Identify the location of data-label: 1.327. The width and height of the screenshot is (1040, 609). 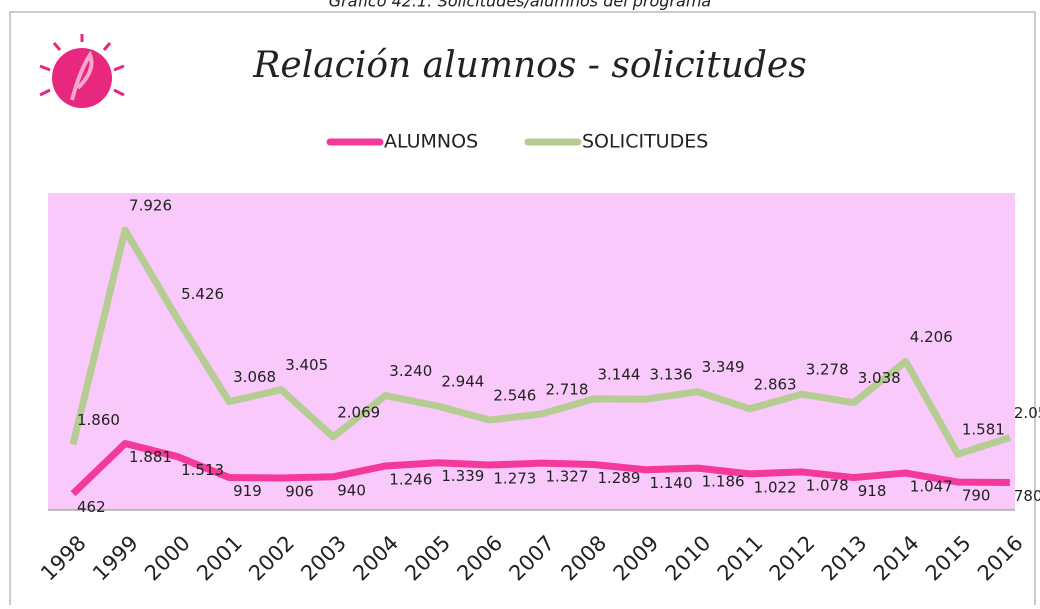
(566, 477).